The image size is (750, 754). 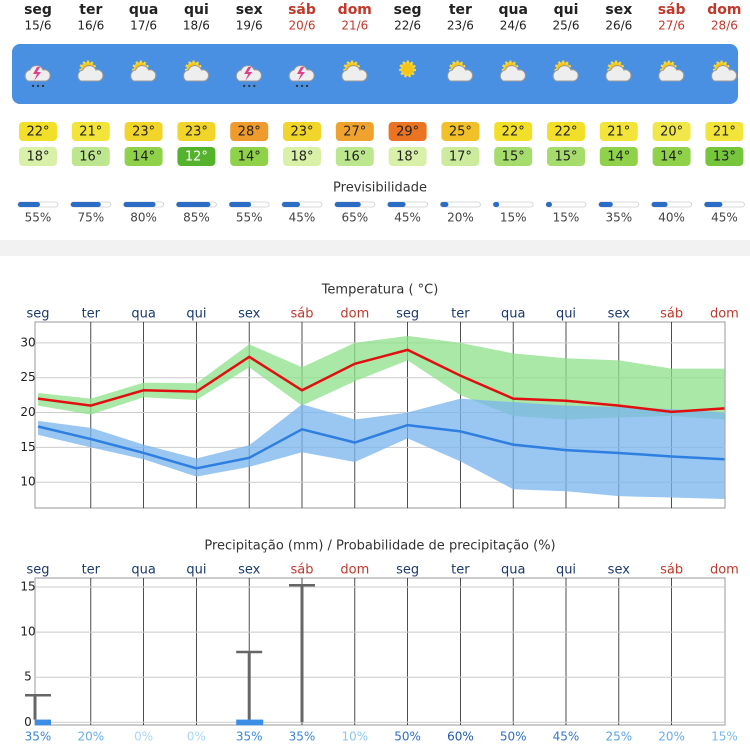 What do you see at coordinates (618, 26) in the screenshot?
I see `date: 26/6` at bounding box center [618, 26].